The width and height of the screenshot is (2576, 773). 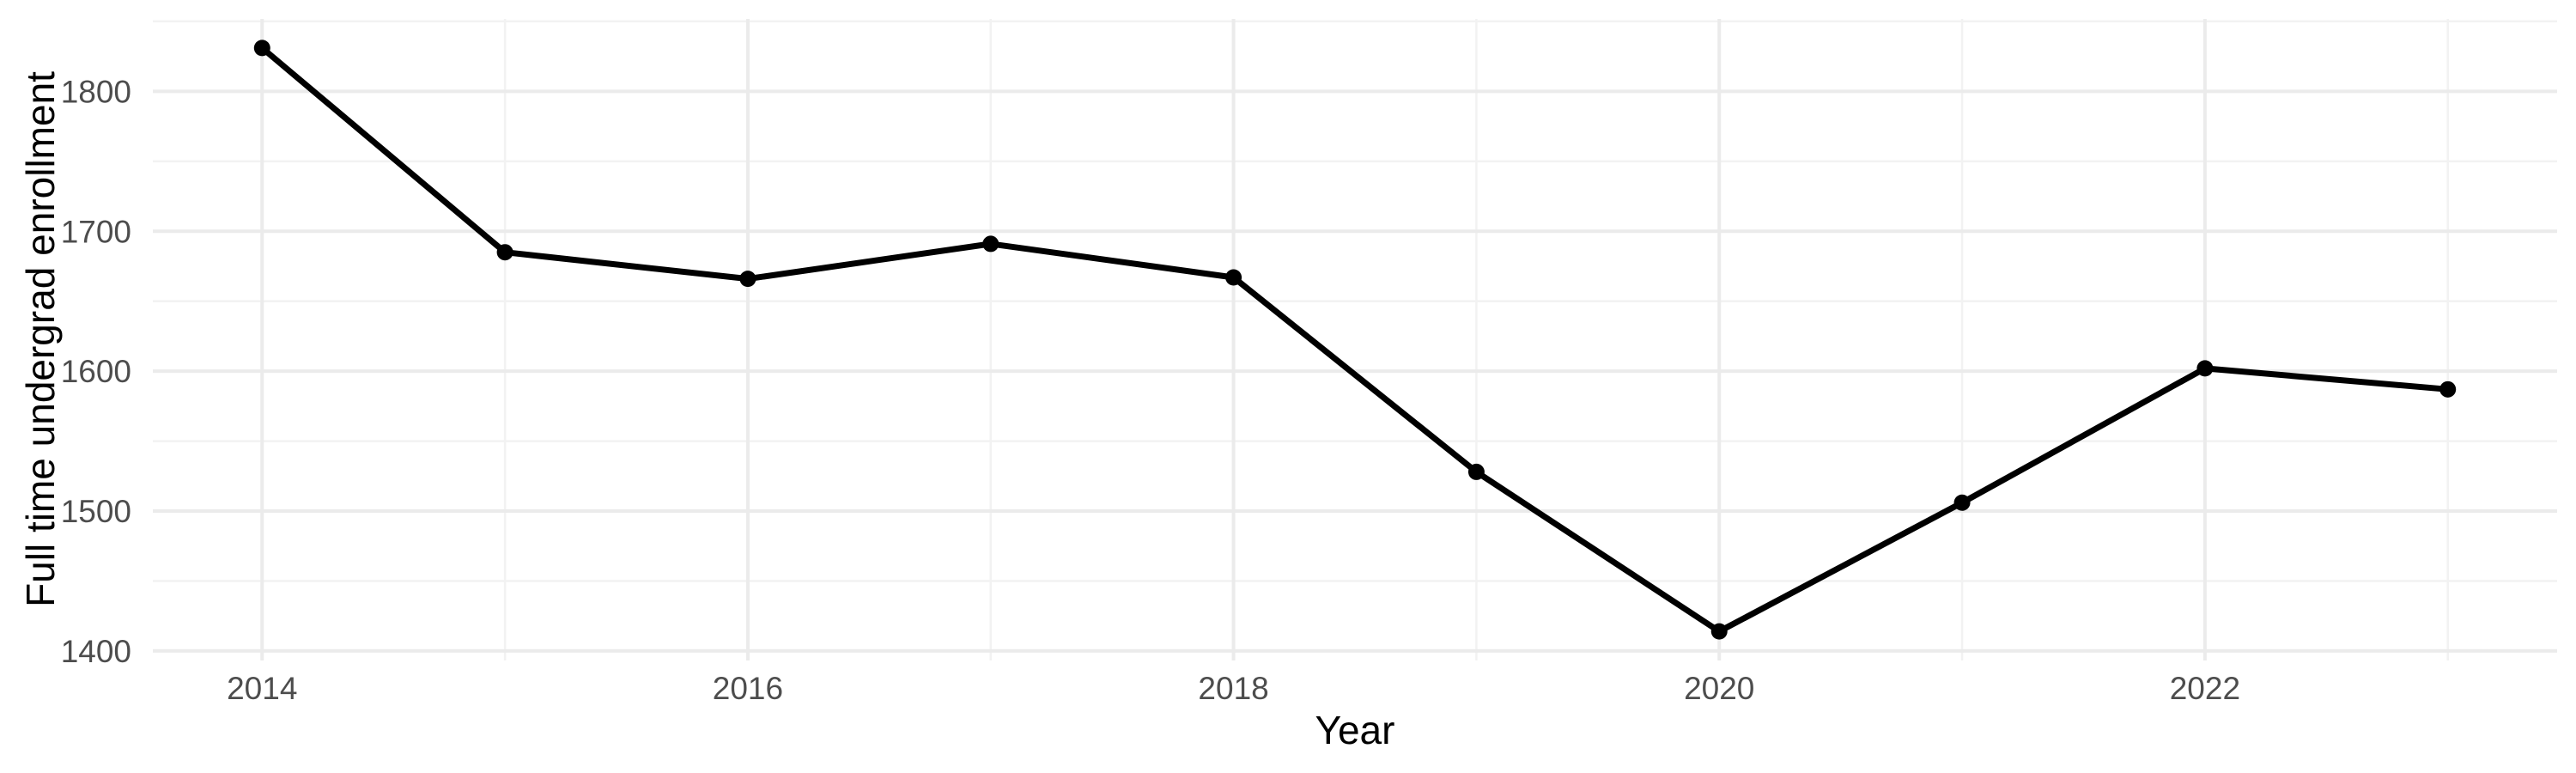 I want to click on y-tick-label: 1600, so click(x=96, y=371).